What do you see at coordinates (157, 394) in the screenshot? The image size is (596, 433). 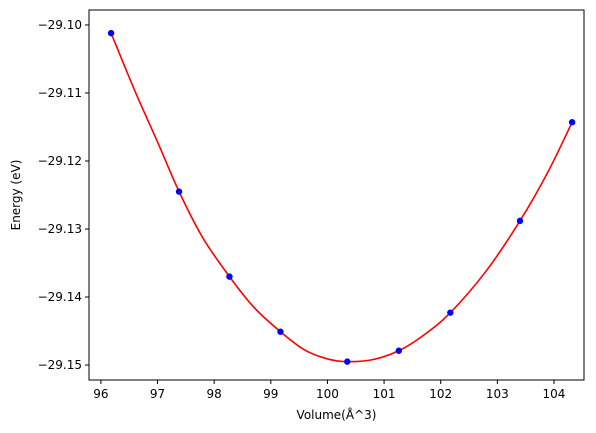 I see `x-tick-label: 97` at bounding box center [157, 394].